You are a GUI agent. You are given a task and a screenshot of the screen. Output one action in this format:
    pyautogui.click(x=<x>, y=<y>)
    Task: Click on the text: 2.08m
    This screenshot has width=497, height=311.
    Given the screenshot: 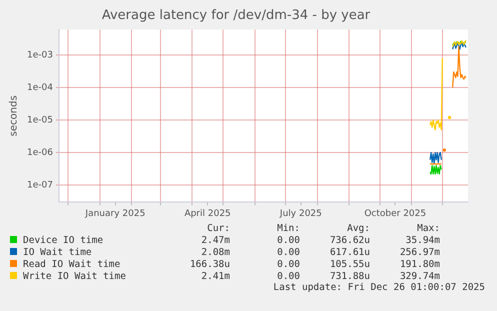 What is the action you would take?
    pyautogui.click(x=215, y=252)
    